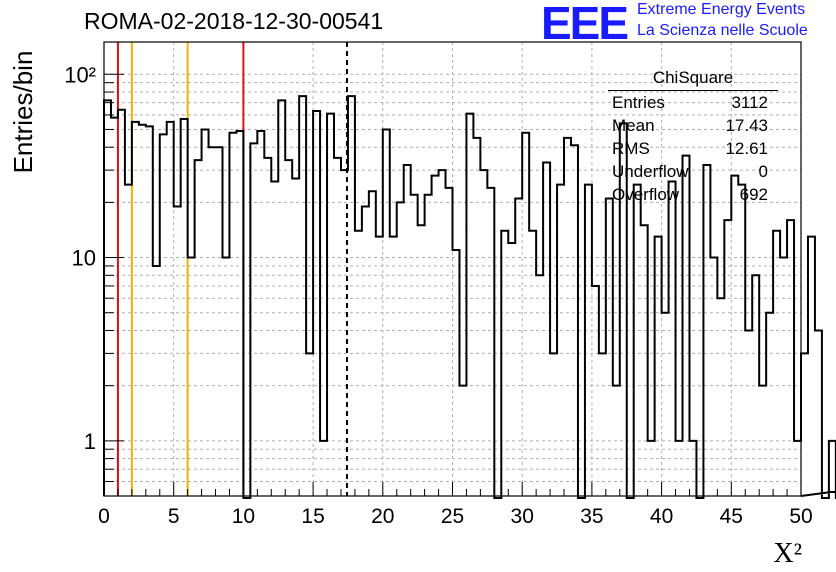 The image size is (836, 572). What do you see at coordinates (763, 171) in the screenshot?
I see `stats-value: 0` at bounding box center [763, 171].